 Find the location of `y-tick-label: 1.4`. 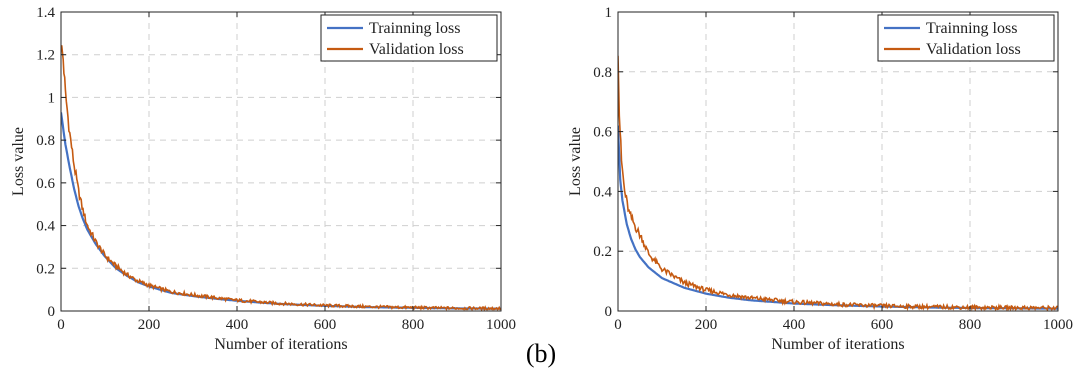

y-tick-label: 1.4 is located at coordinates (45, 13).